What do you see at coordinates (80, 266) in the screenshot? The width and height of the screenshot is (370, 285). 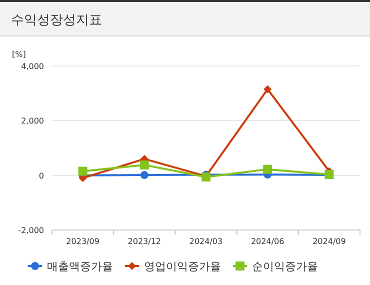 I see `legend-label: 매출액증가율` at bounding box center [80, 266].